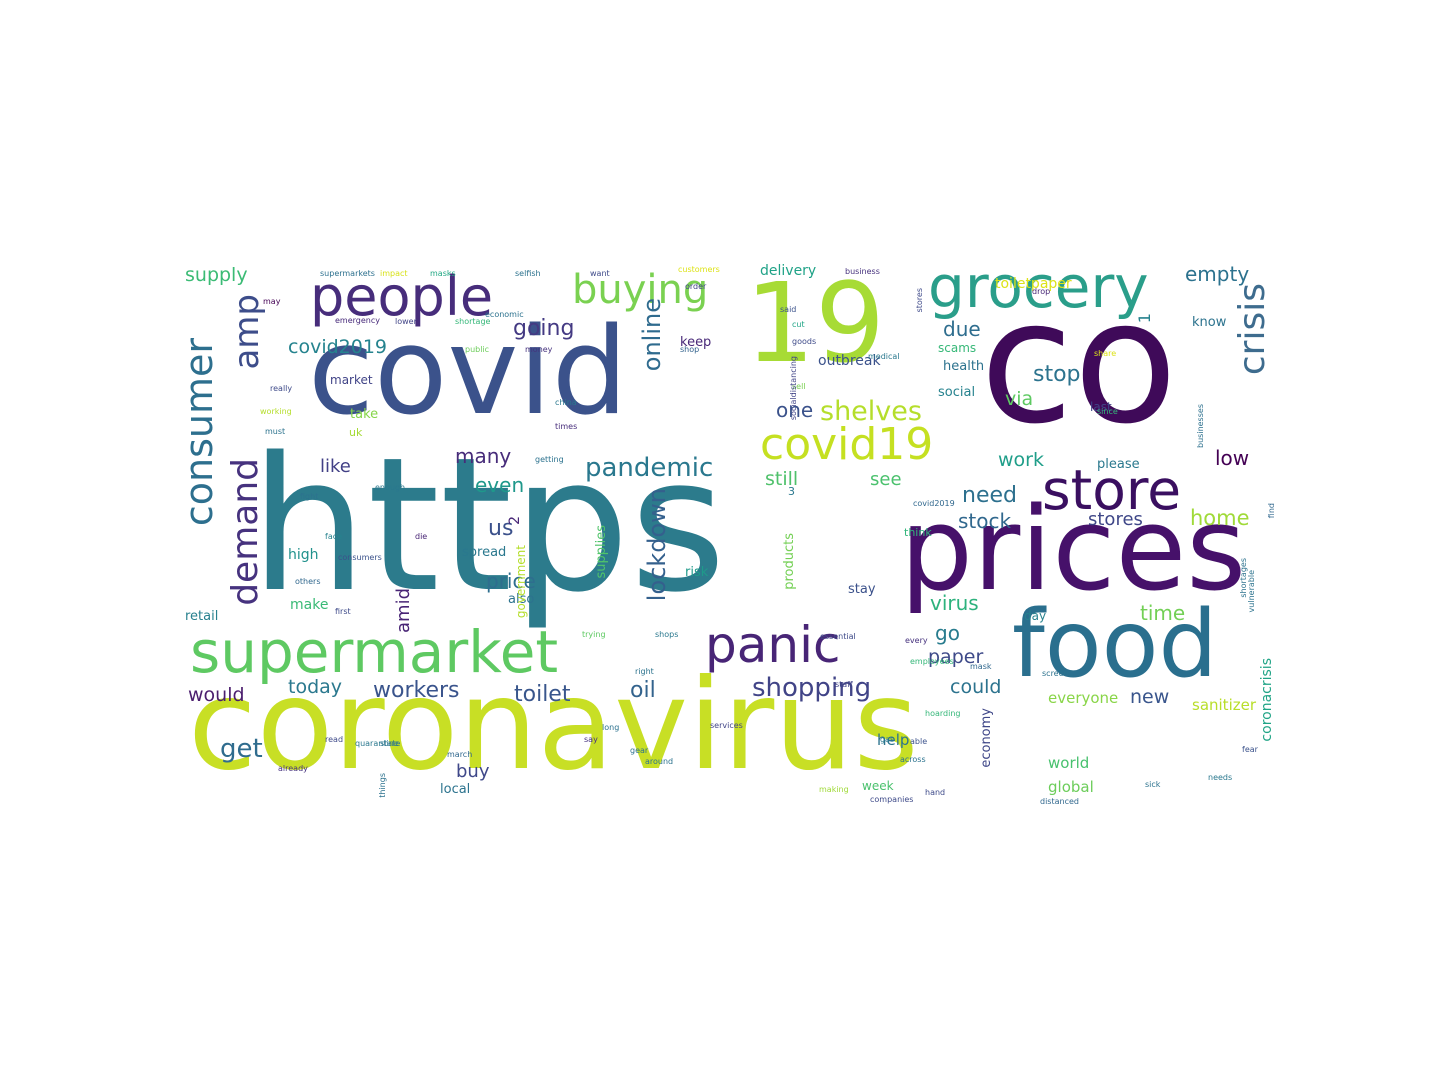 The width and height of the screenshot is (1440, 1080). What do you see at coordinates (862, 271) in the screenshot?
I see `word-business: business` at bounding box center [862, 271].